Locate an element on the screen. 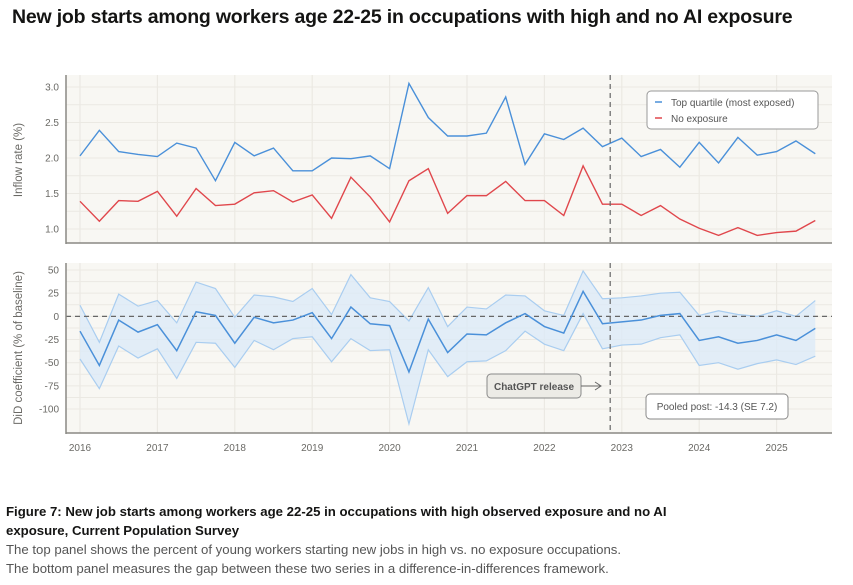 The image size is (853, 585). bottom-y-tick-label: -50 is located at coordinates (52, 363).